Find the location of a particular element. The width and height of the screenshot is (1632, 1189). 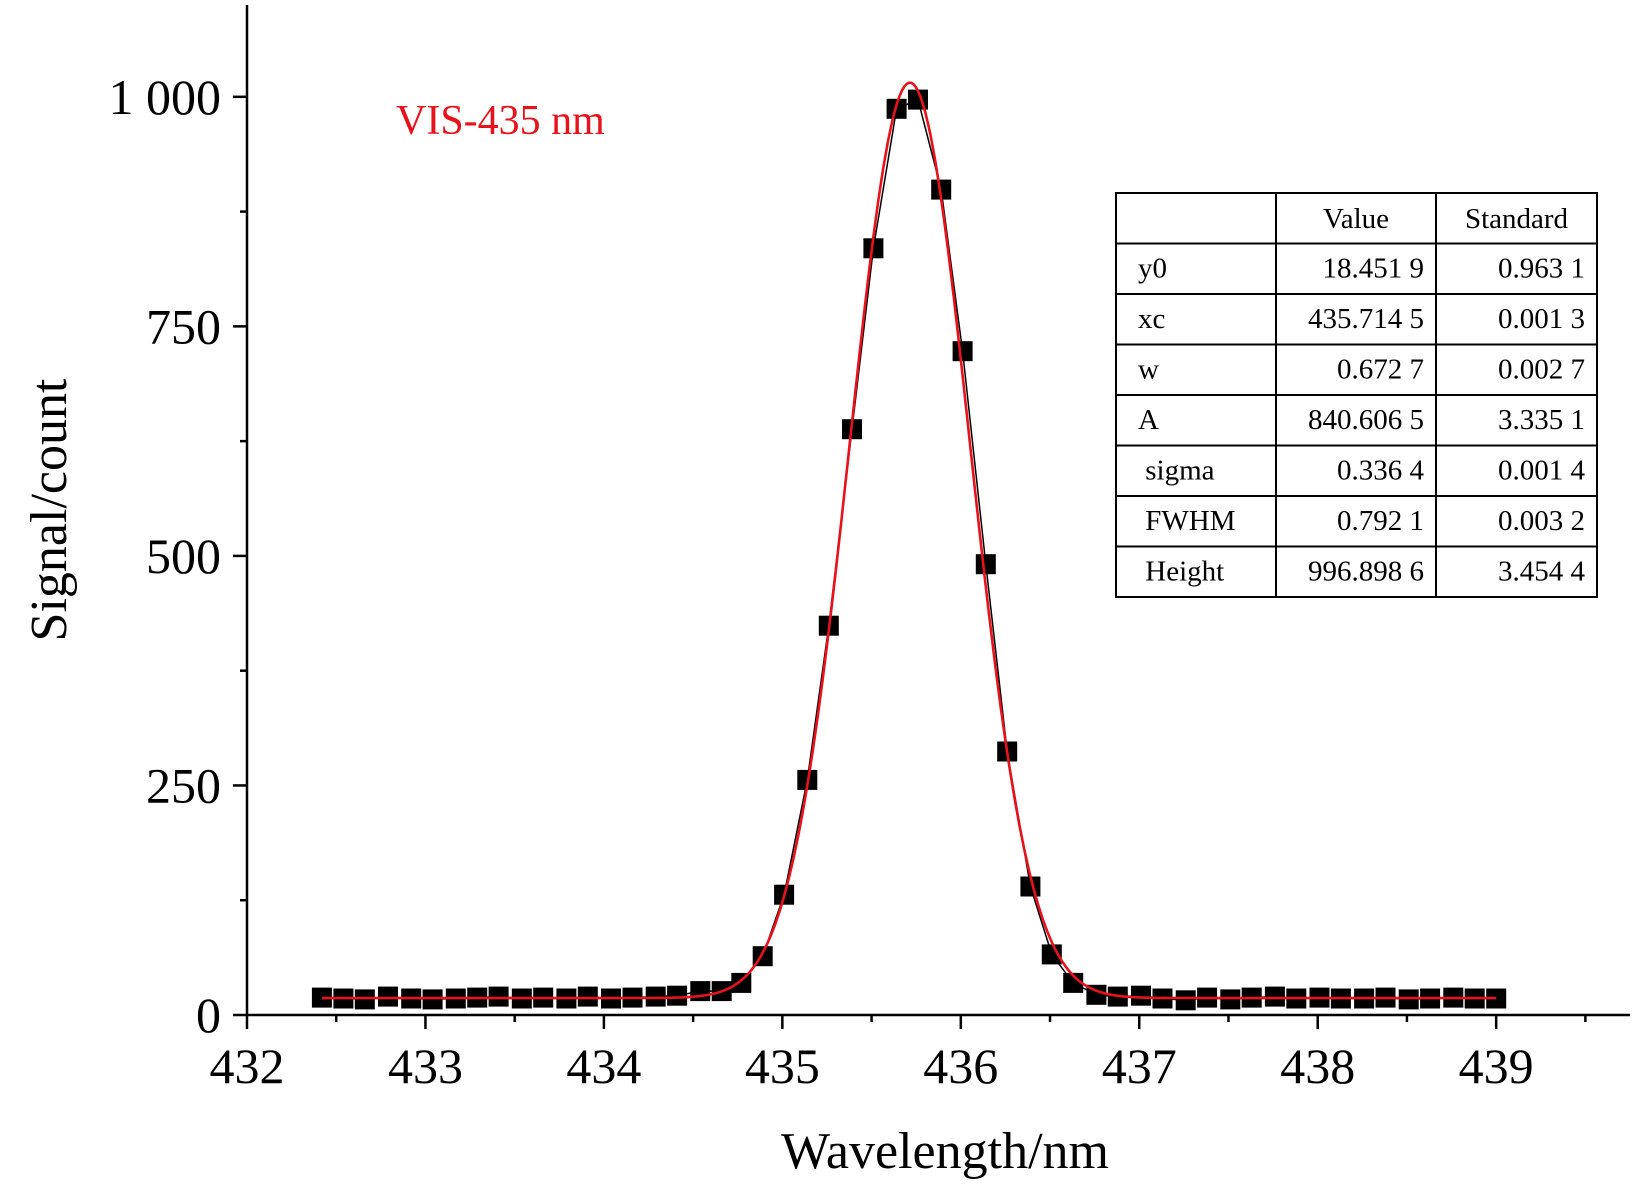

table-standard-cell: 0.963 1 is located at coordinates (1541, 269).